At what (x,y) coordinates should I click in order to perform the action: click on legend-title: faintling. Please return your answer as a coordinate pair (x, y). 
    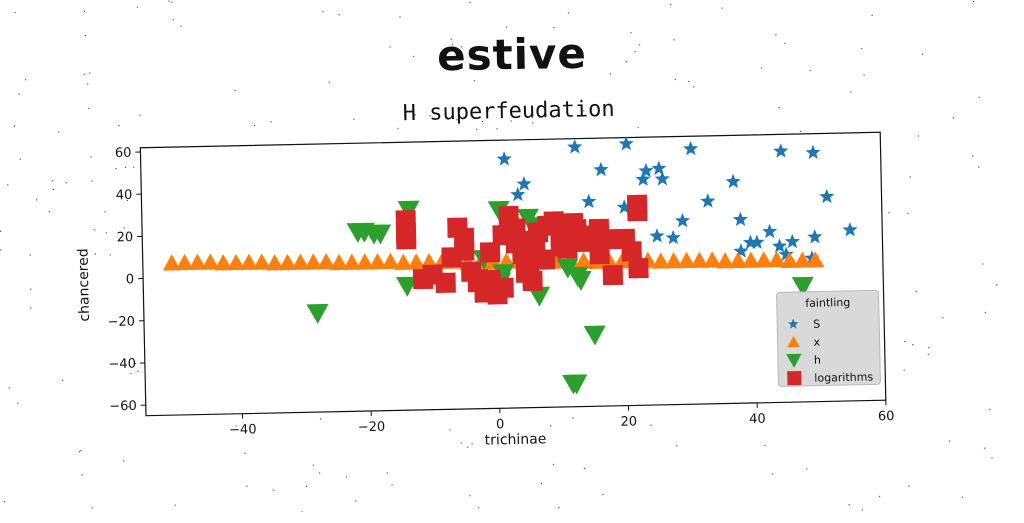
    Looking at the image, I should click on (827, 303).